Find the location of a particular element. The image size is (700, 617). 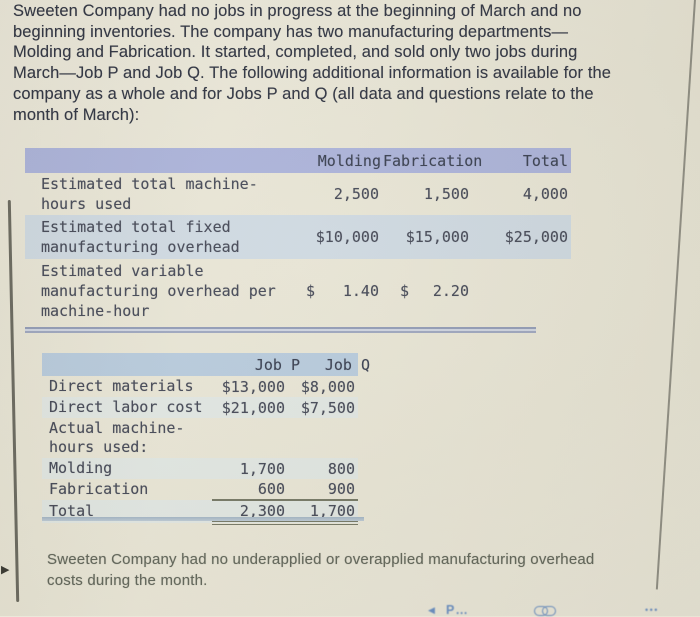

closing-line: costs during the month. is located at coordinates (127, 580).